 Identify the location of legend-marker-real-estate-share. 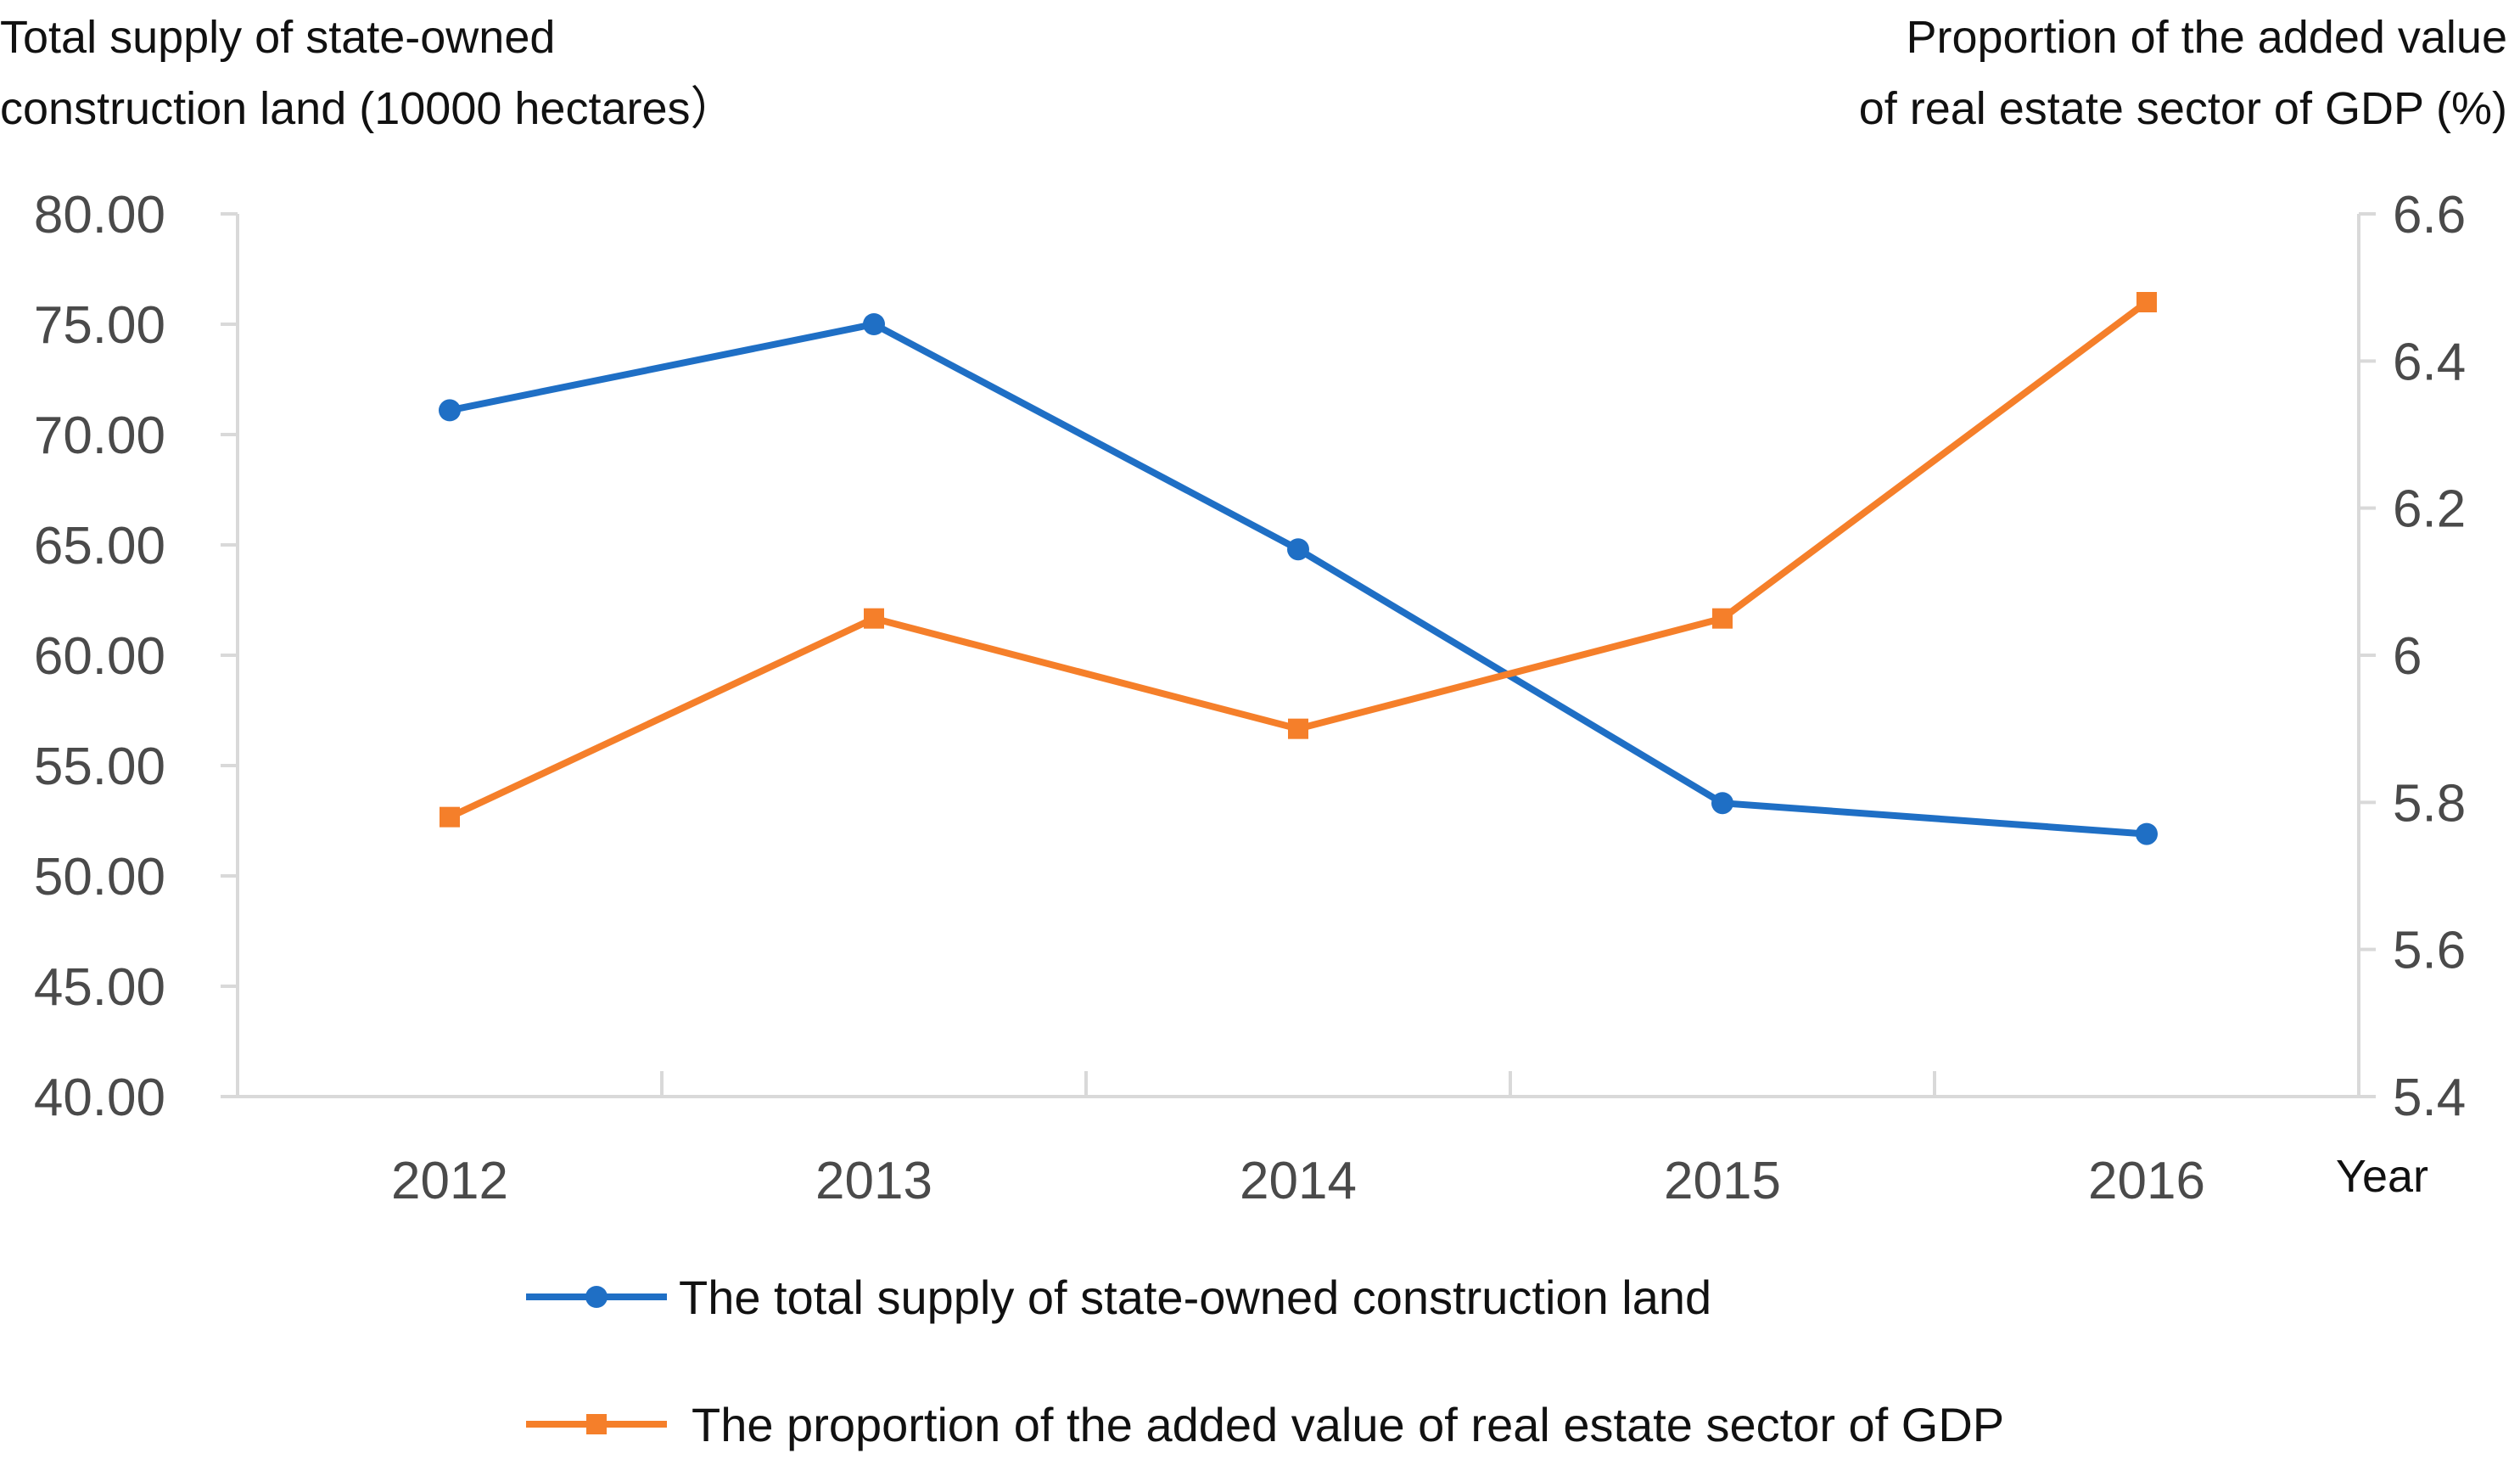
(596, 1424).